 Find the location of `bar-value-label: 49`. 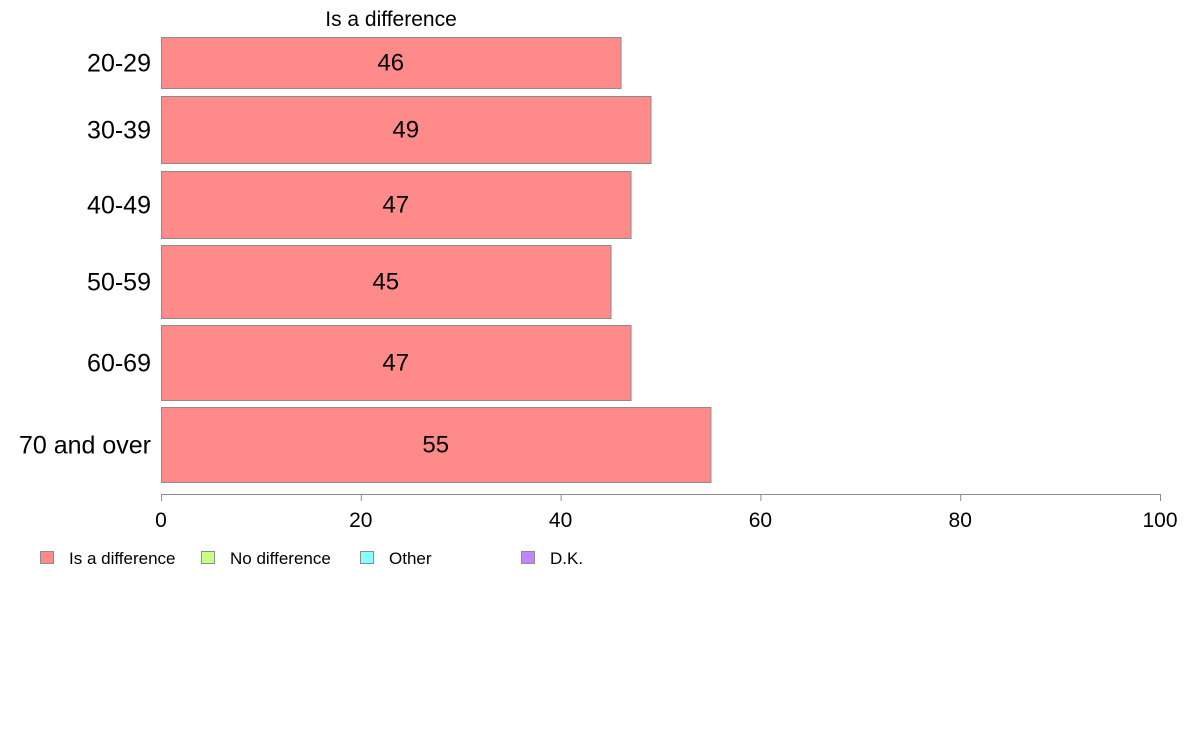

bar-value-label: 49 is located at coordinates (405, 130).